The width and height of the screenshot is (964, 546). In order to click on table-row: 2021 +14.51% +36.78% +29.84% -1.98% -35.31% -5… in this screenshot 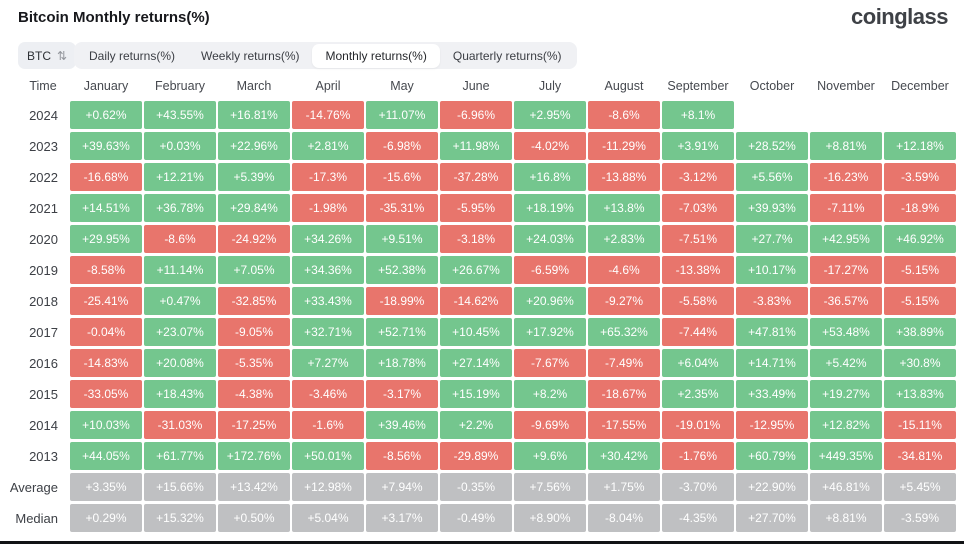, I will do `click(487, 208)`.